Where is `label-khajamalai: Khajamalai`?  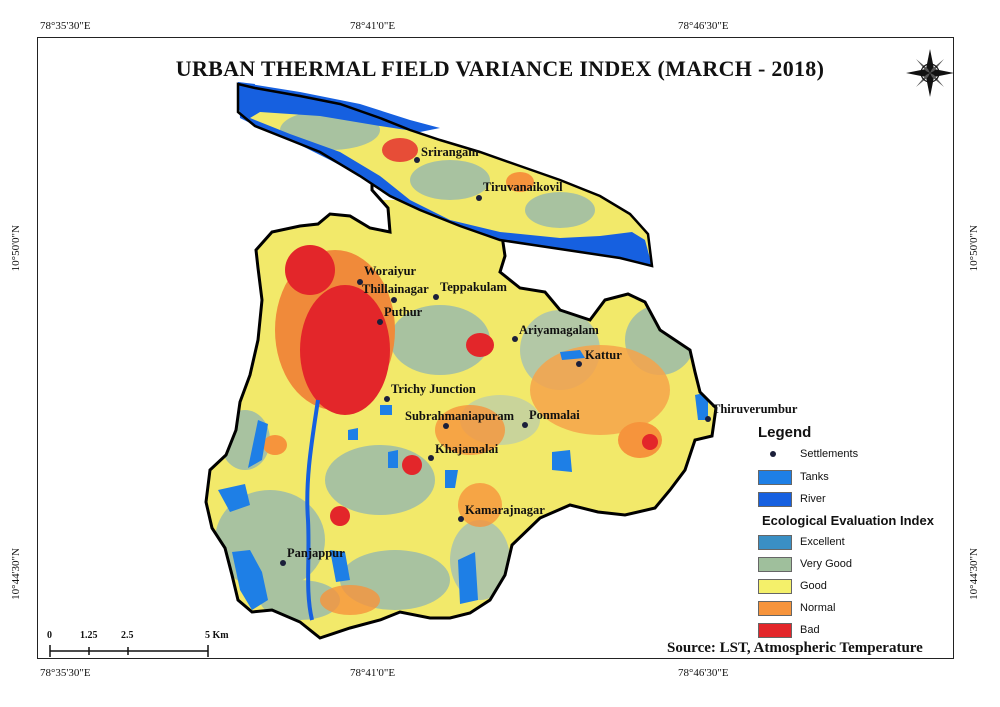 label-khajamalai: Khajamalai is located at coordinates (467, 449).